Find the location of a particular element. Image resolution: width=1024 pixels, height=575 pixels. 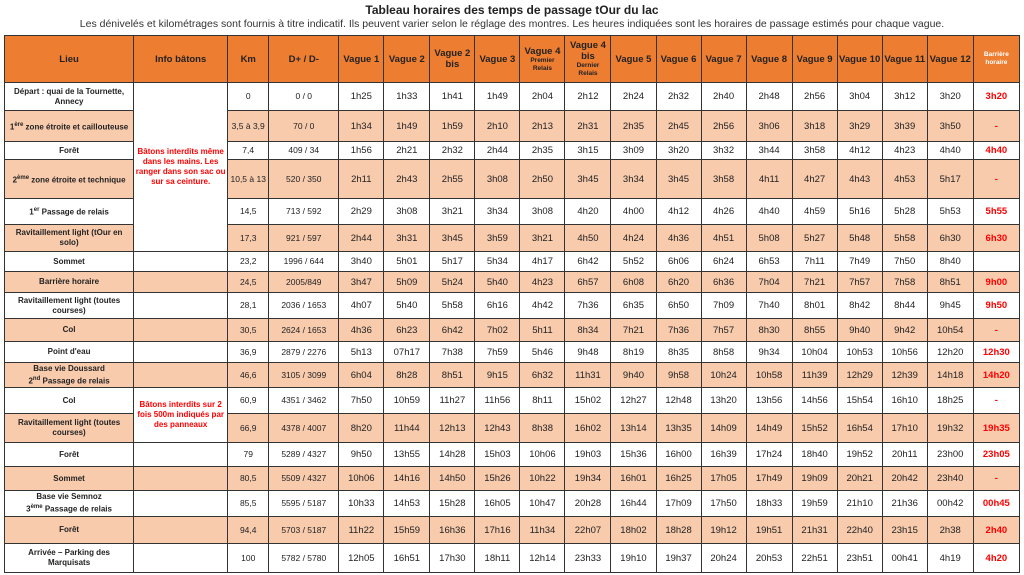

time-cell: 3h45 is located at coordinates (678, 179).